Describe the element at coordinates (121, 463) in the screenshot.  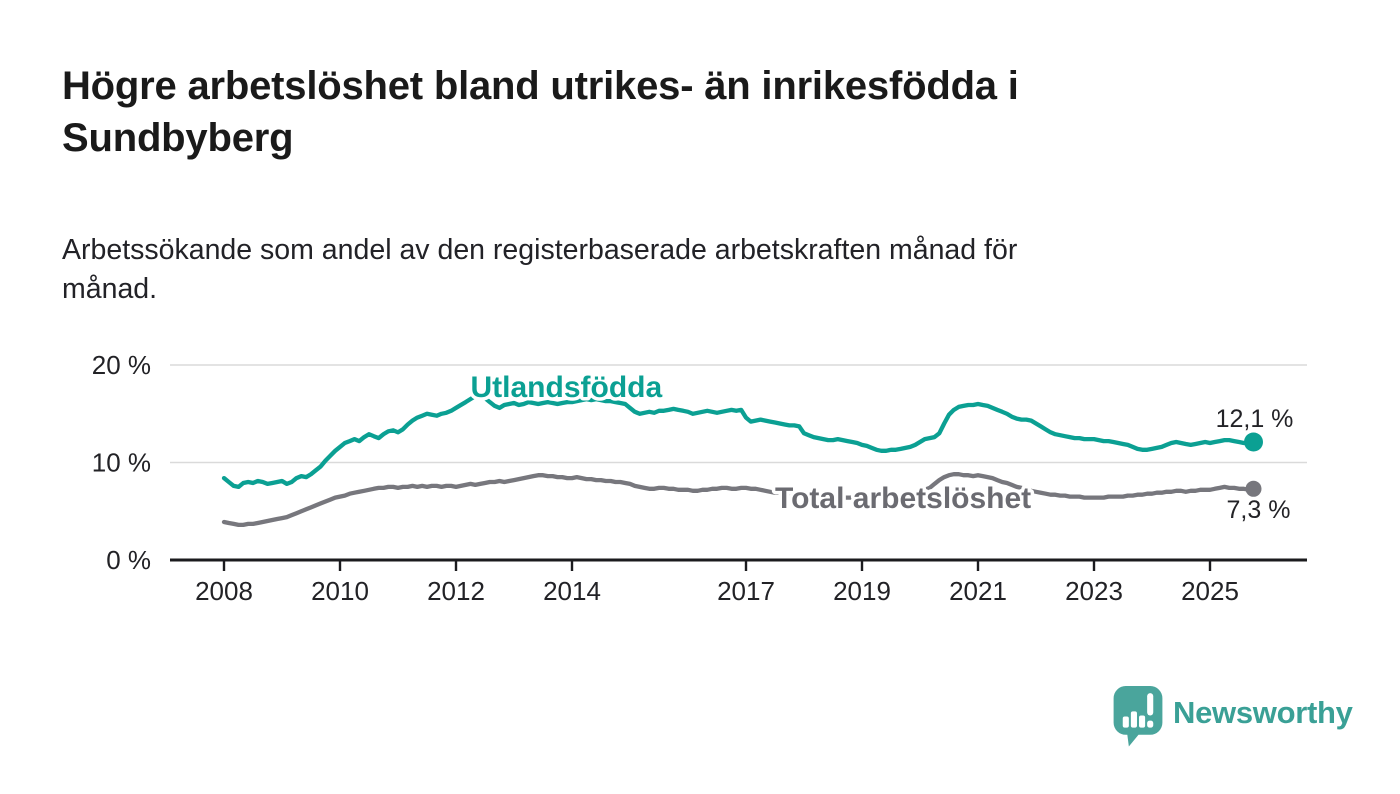
I see `y-axis-label-10: 10 %` at that location.